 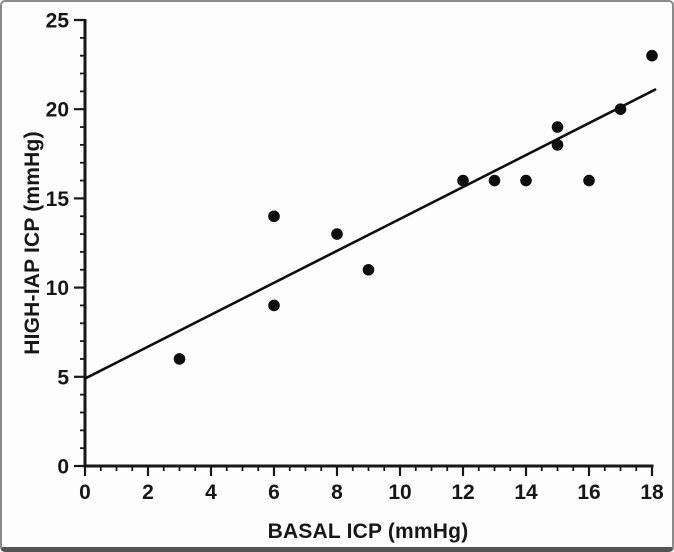 What do you see at coordinates (32, 243) in the screenshot?
I see `y-axis-title: HIGH-IAP ICP (mmHg)` at bounding box center [32, 243].